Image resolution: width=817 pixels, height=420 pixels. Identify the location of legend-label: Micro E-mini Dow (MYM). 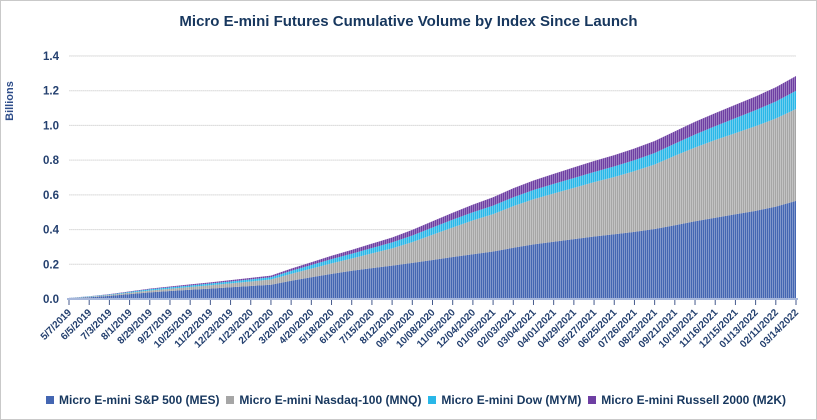
(511, 400).